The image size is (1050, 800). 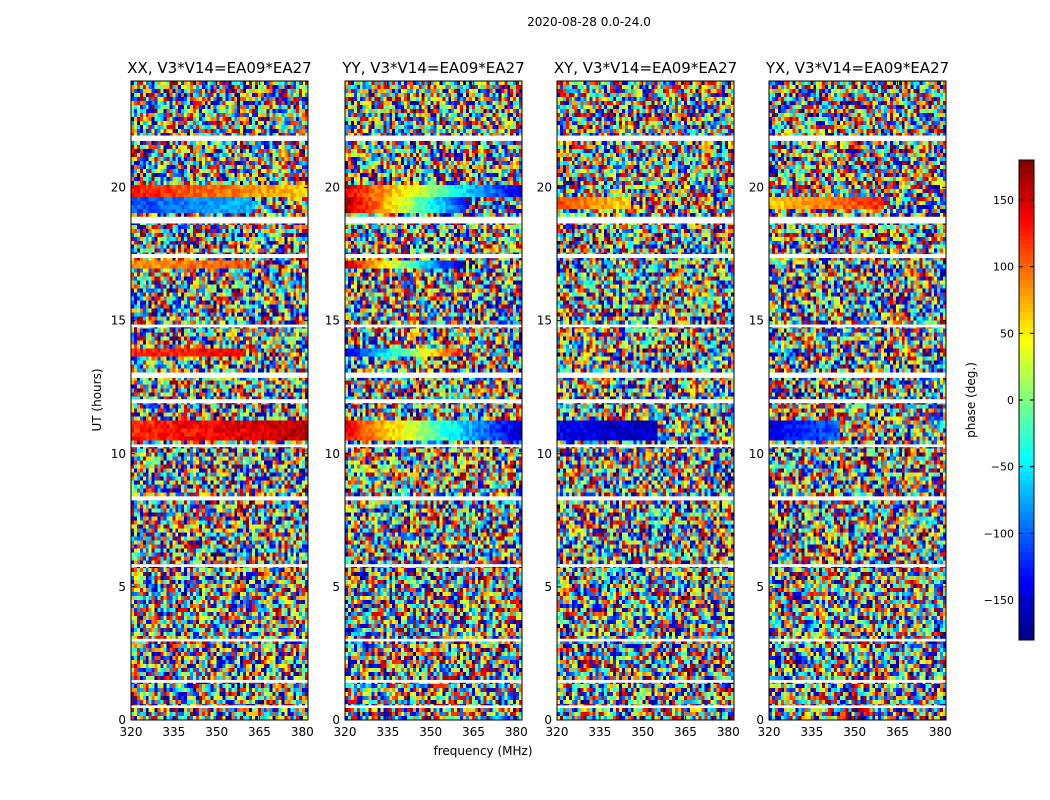 I want to click on x-axis-label: frequency (MHz), so click(x=482, y=751).